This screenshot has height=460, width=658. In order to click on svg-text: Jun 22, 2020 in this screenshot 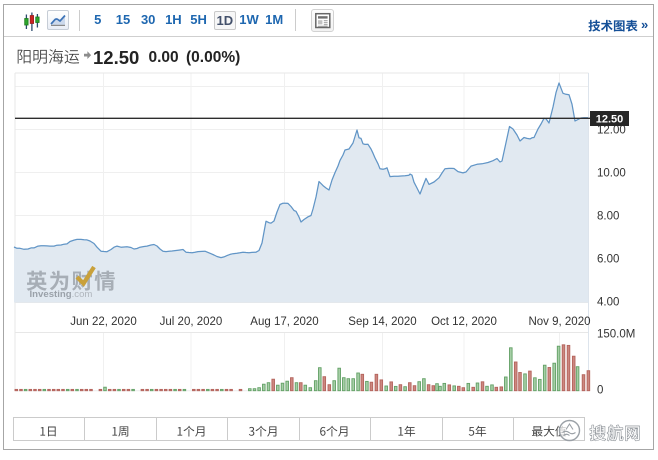, I will do `click(103, 322)`.